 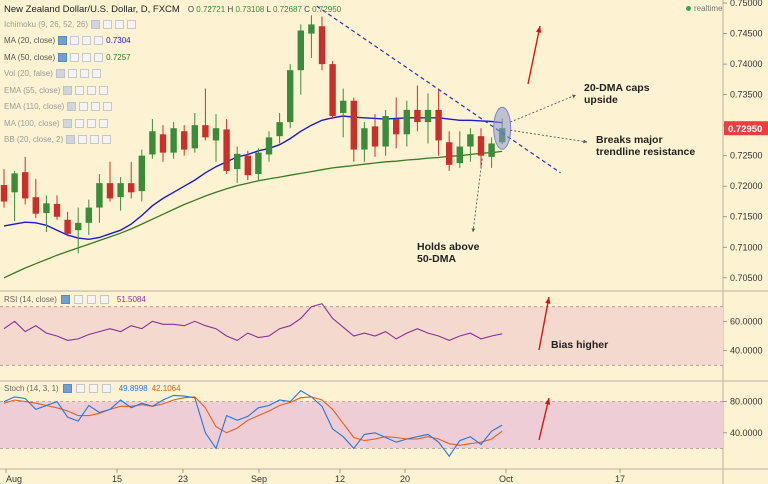 What do you see at coordinates (32, 123) in the screenshot?
I see `indicator-name: MA (100, close)` at bounding box center [32, 123].